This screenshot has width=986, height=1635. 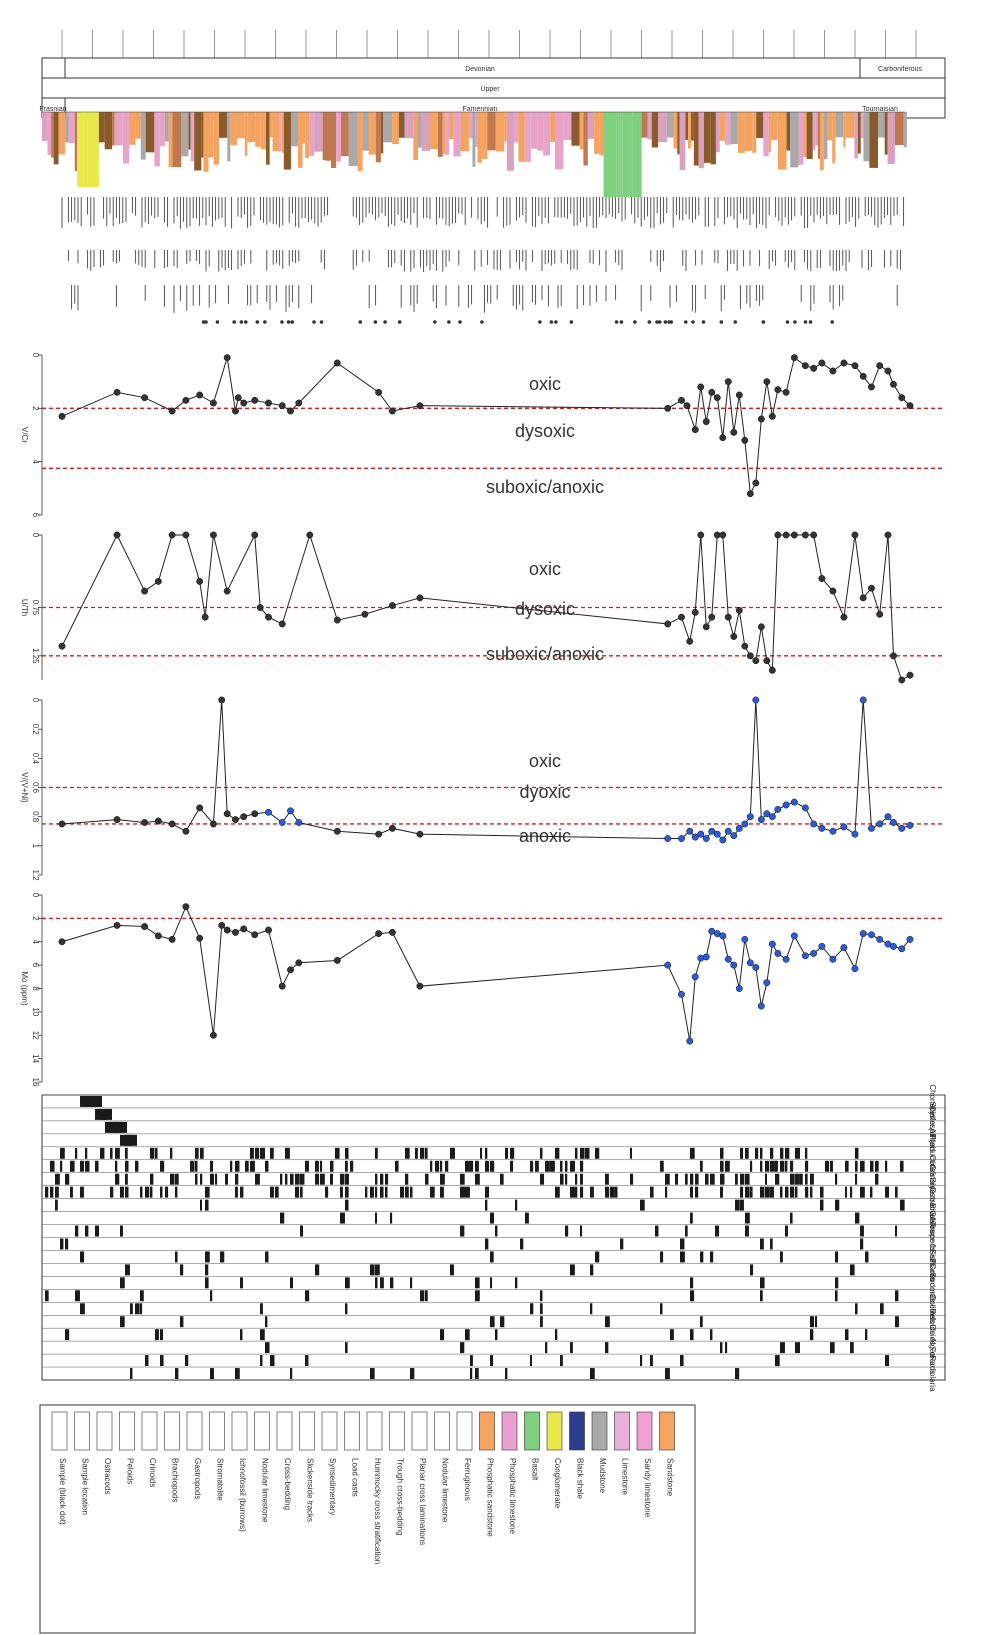 What do you see at coordinates (445, 1490) in the screenshot?
I see `legend-label: Nodular limestone` at bounding box center [445, 1490].